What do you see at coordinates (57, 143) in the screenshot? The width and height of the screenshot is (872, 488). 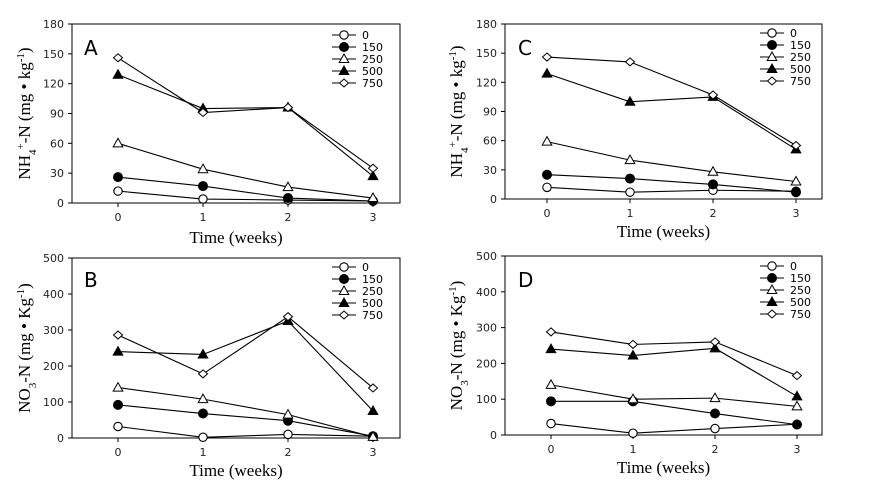 I see `y-tick-label: 60` at bounding box center [57, 143].